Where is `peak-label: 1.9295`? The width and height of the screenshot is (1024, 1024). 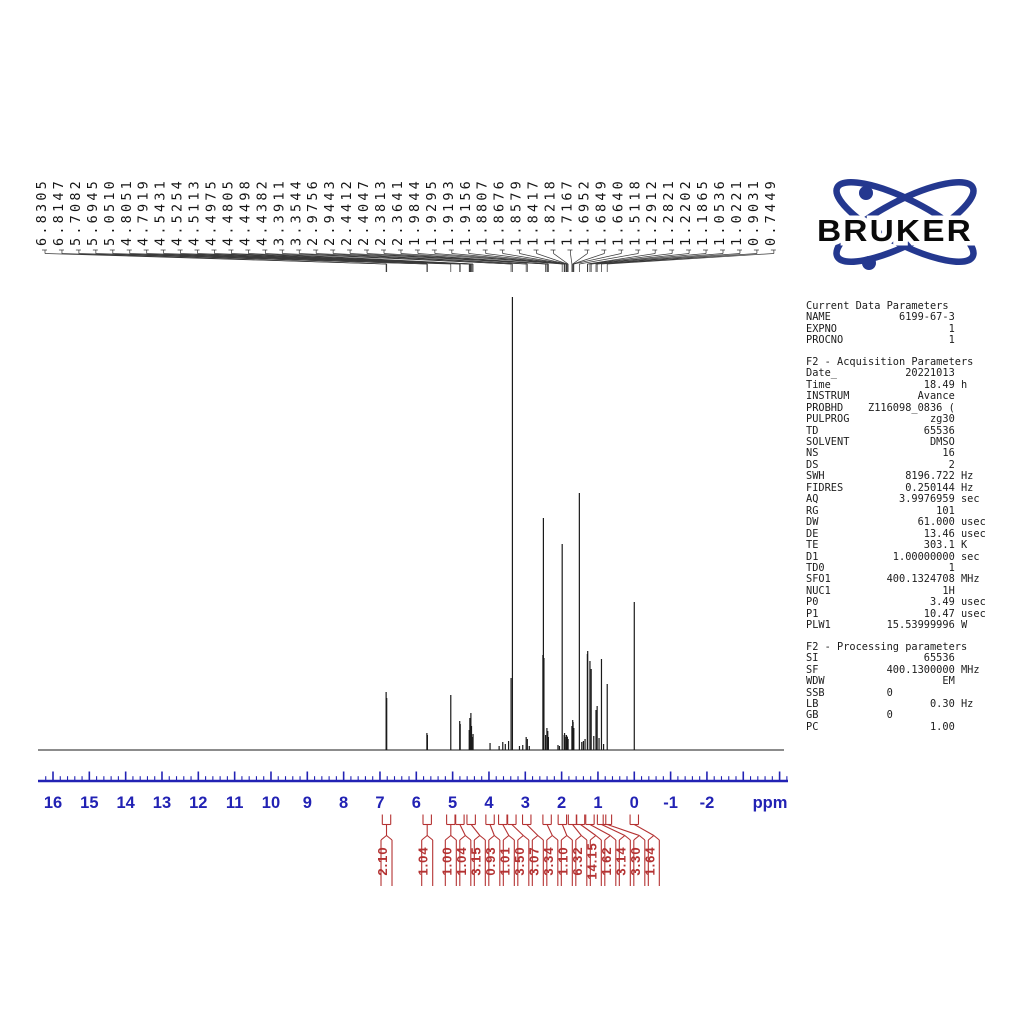 peak-label: 1.9295 is located at coordinates (432, 212).